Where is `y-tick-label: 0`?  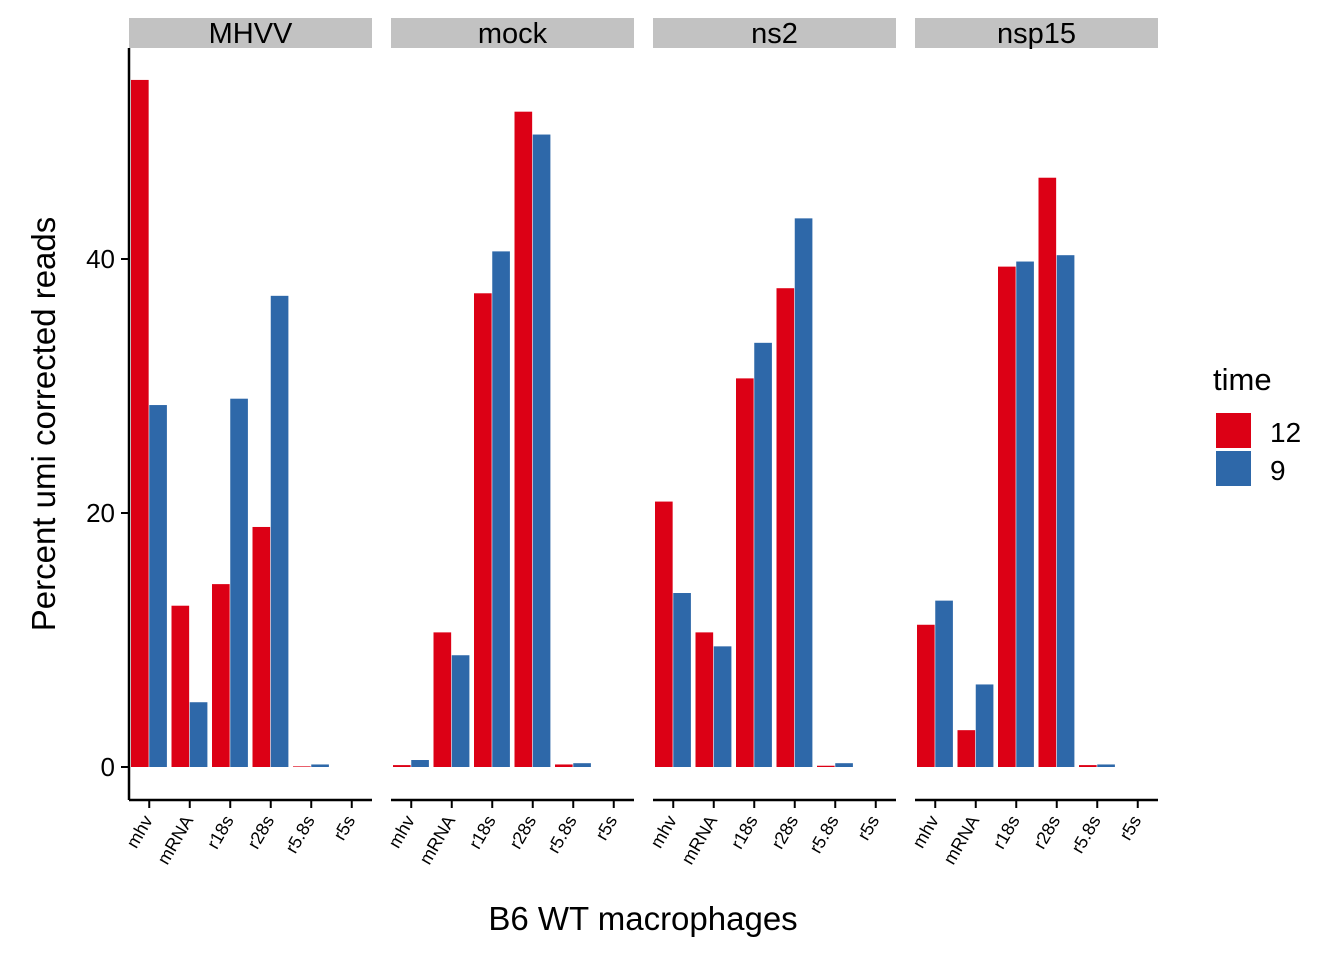
y-tick-label: 0 is located at coordinates (108, 767).